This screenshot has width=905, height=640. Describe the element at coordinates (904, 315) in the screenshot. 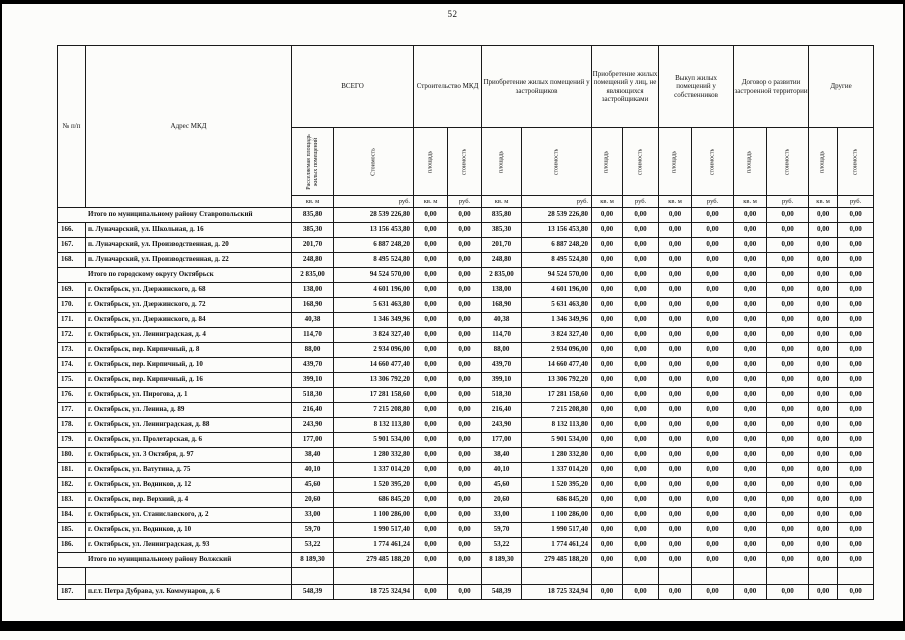

I see `scan-edge-right` at that location.